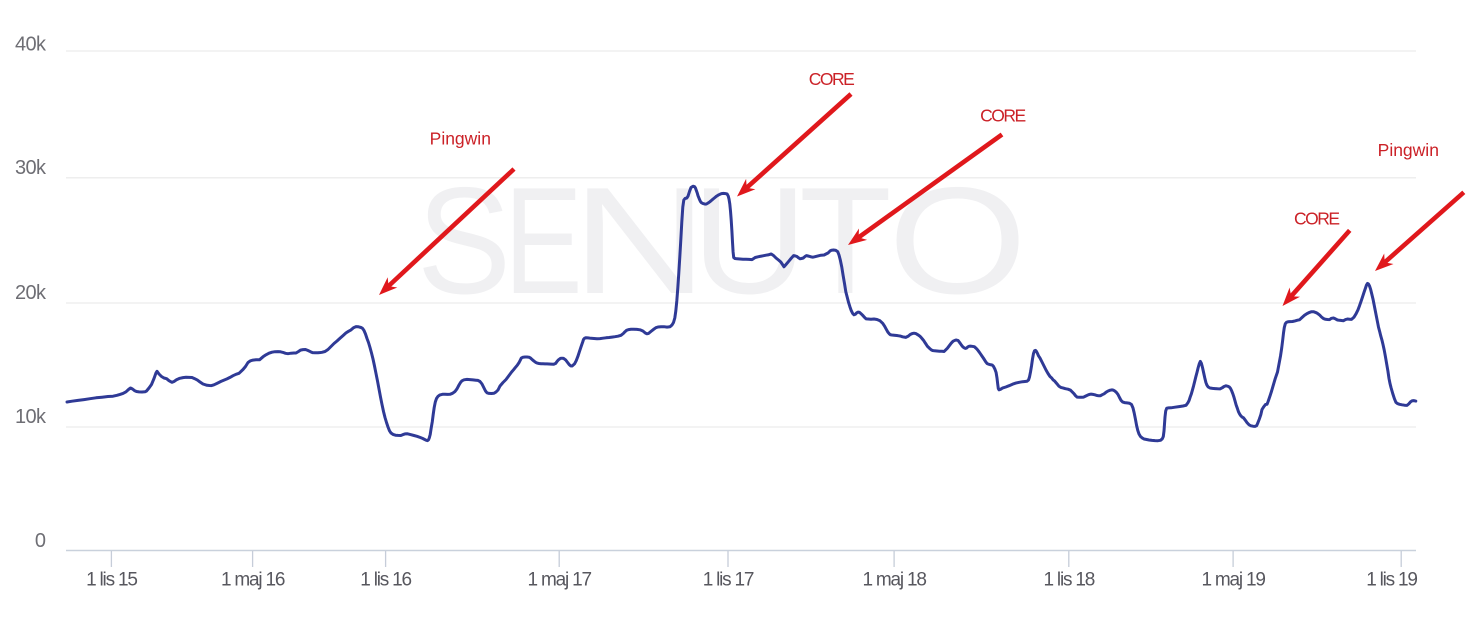  I want to click on svg-text: 10k, so click(31, 417).